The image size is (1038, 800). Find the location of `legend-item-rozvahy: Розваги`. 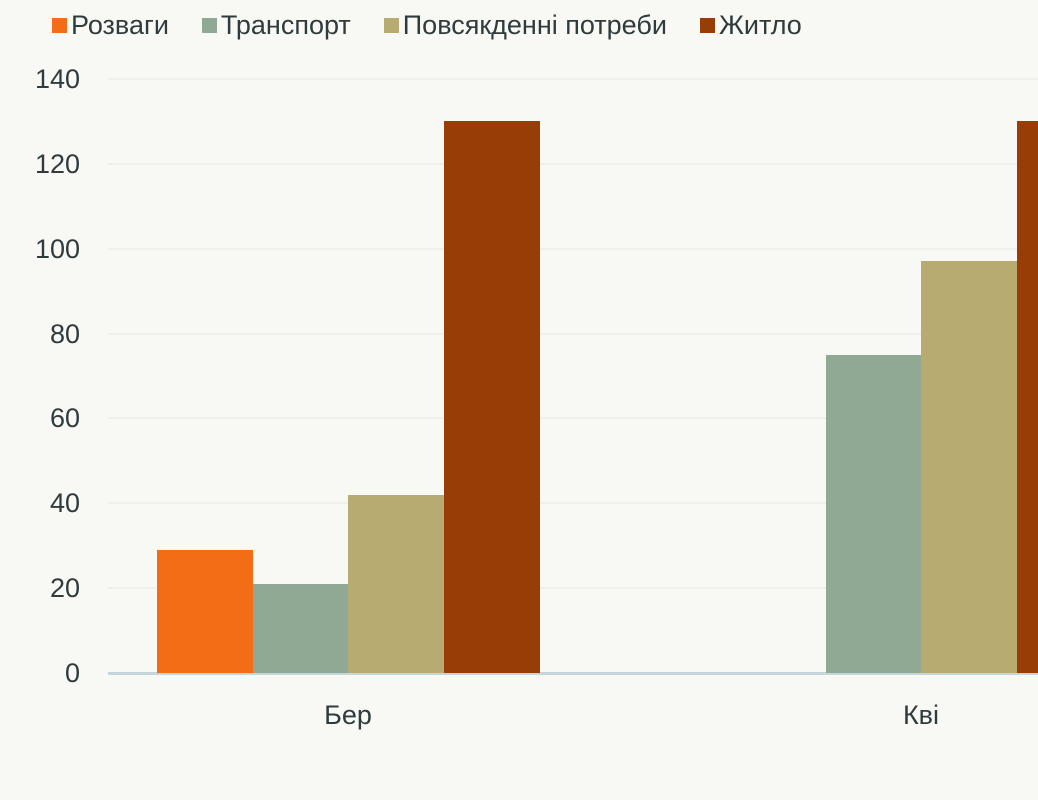

legend-item-rozvahy: Розваги is located at coordinates (110, 25).